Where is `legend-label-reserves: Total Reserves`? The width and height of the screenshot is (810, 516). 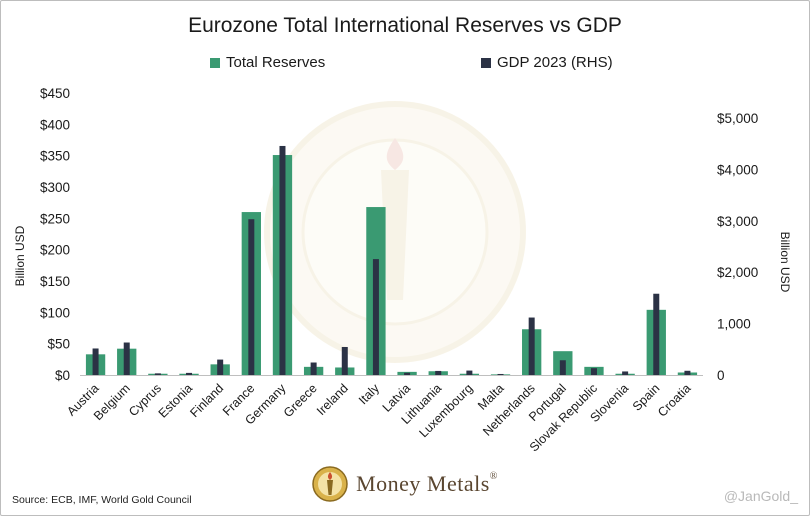
legend-label-reserves: Total Reserves is located at coordinates (276, 62).